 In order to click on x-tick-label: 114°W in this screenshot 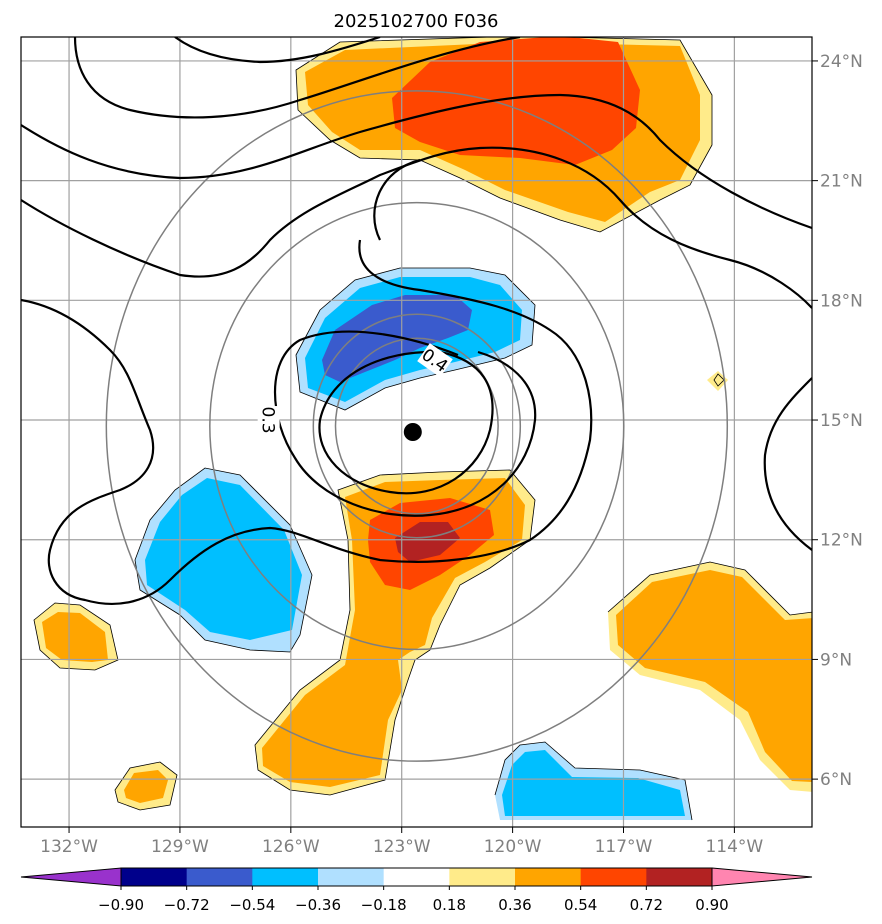, I will do `click(734, 847)`.